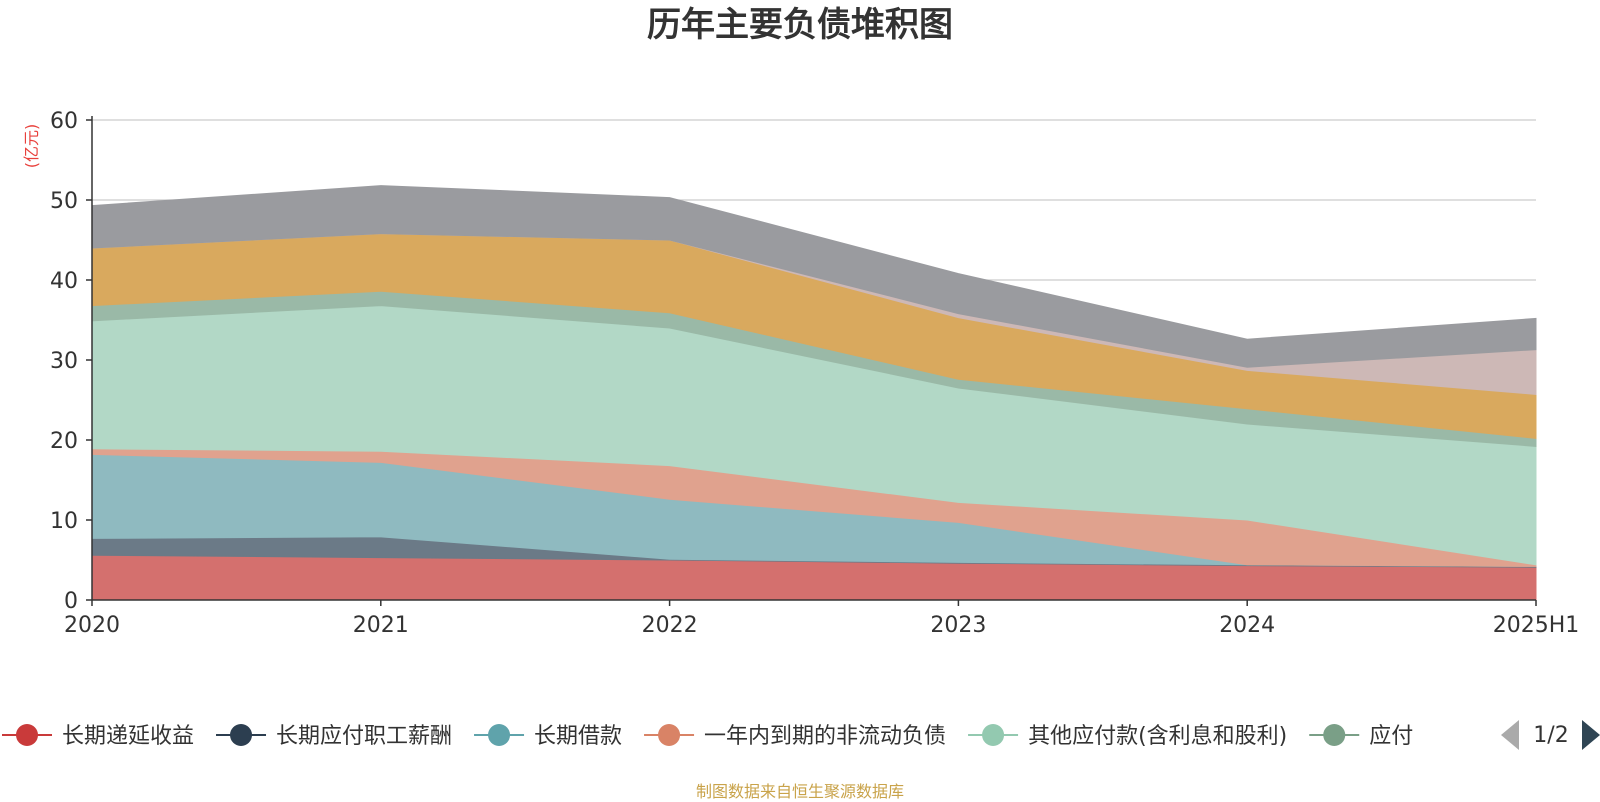 The image size is (1600, 802). I want to click on legend-item: 长期应付职工薪酬, so click(334, 736).